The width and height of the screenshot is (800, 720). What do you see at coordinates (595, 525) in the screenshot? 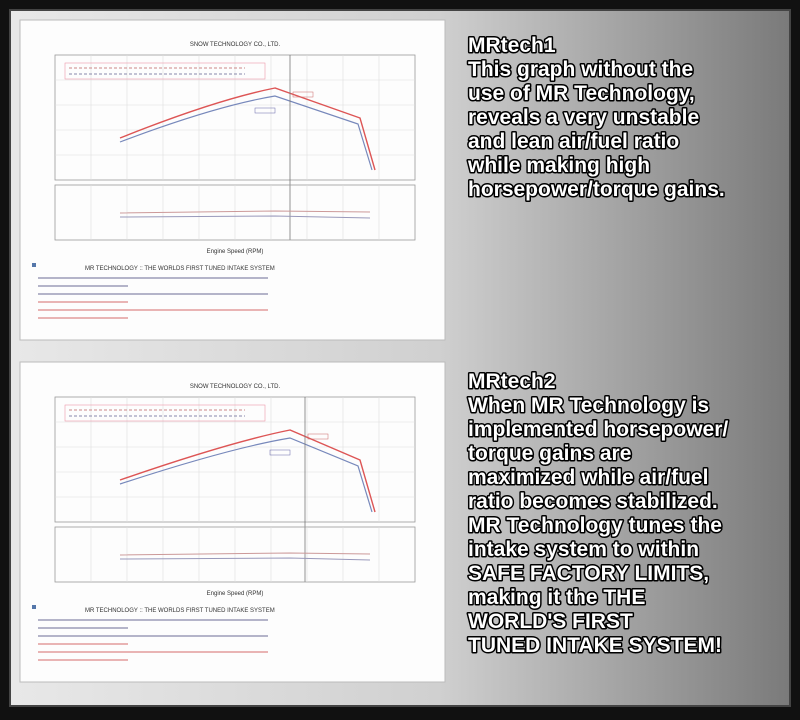
I see `panel-text-line: MR Technology tunes the` at bounding box center [595, 525].